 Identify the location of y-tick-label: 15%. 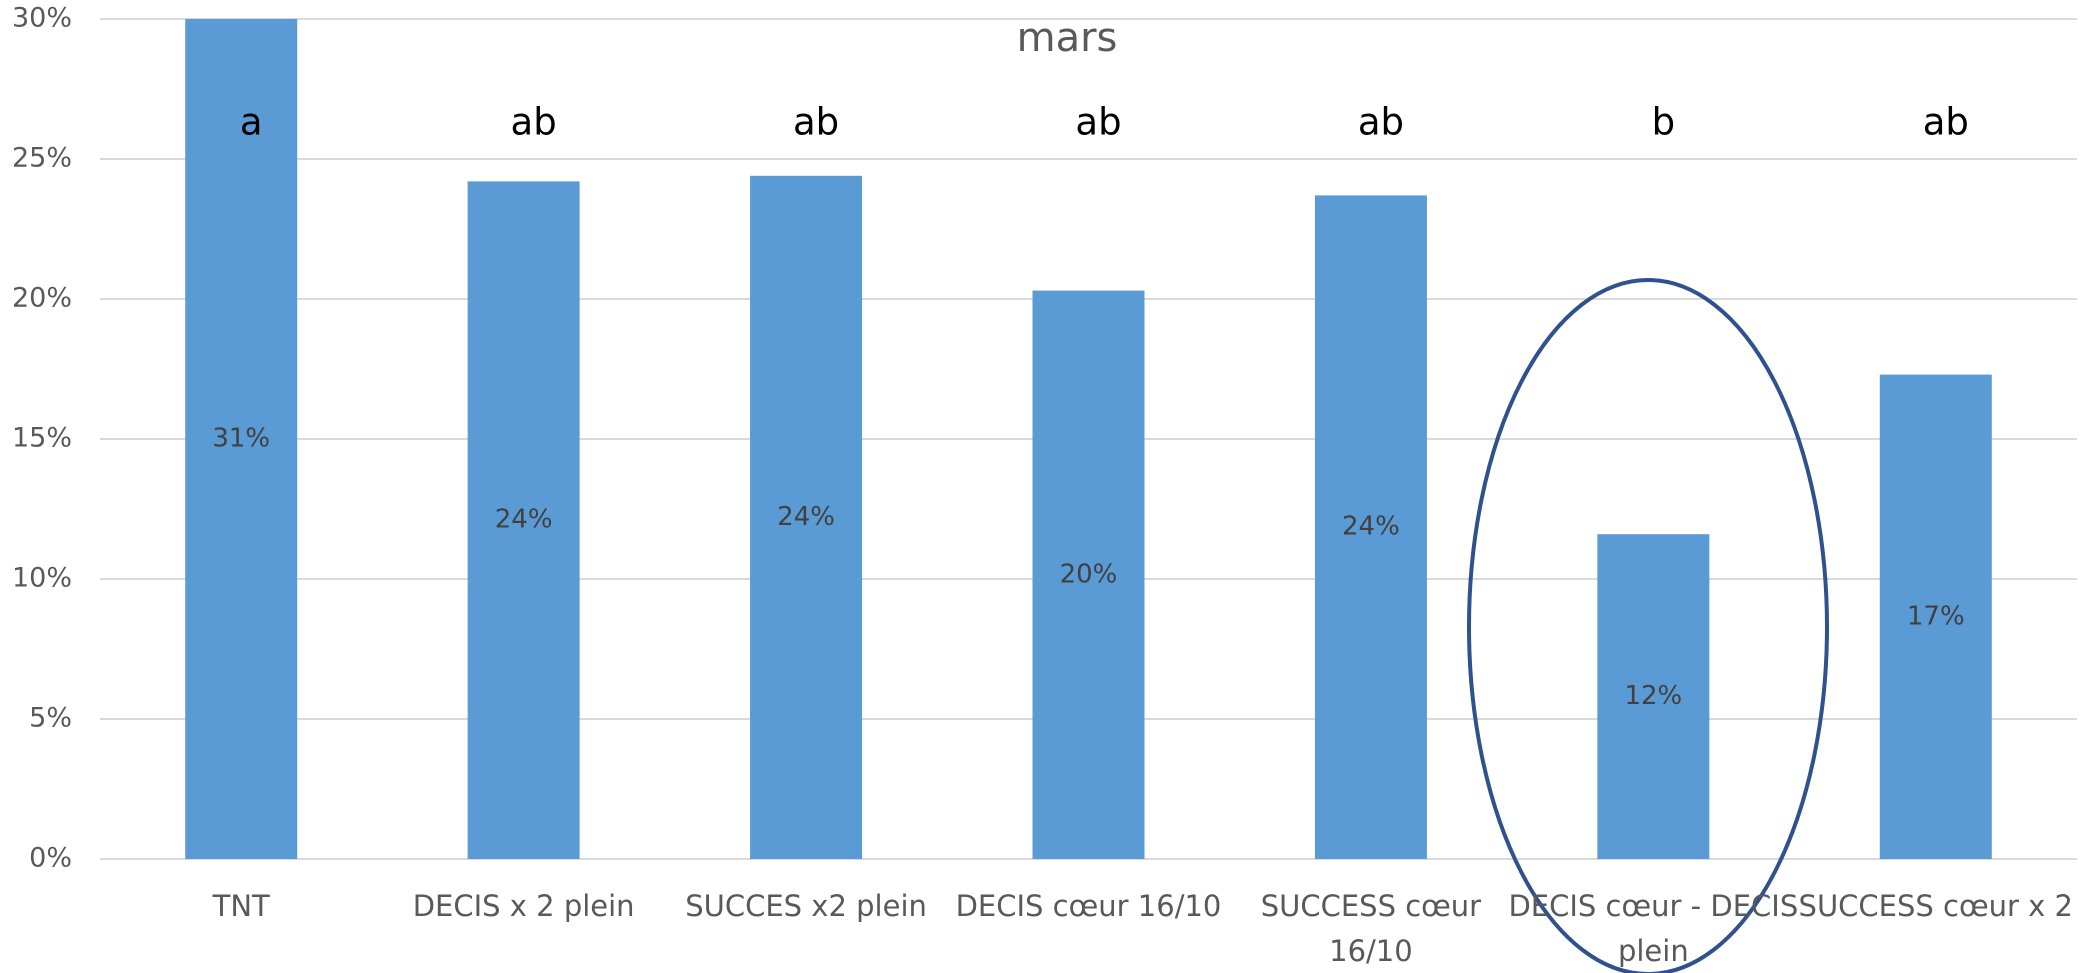
(42, 438).